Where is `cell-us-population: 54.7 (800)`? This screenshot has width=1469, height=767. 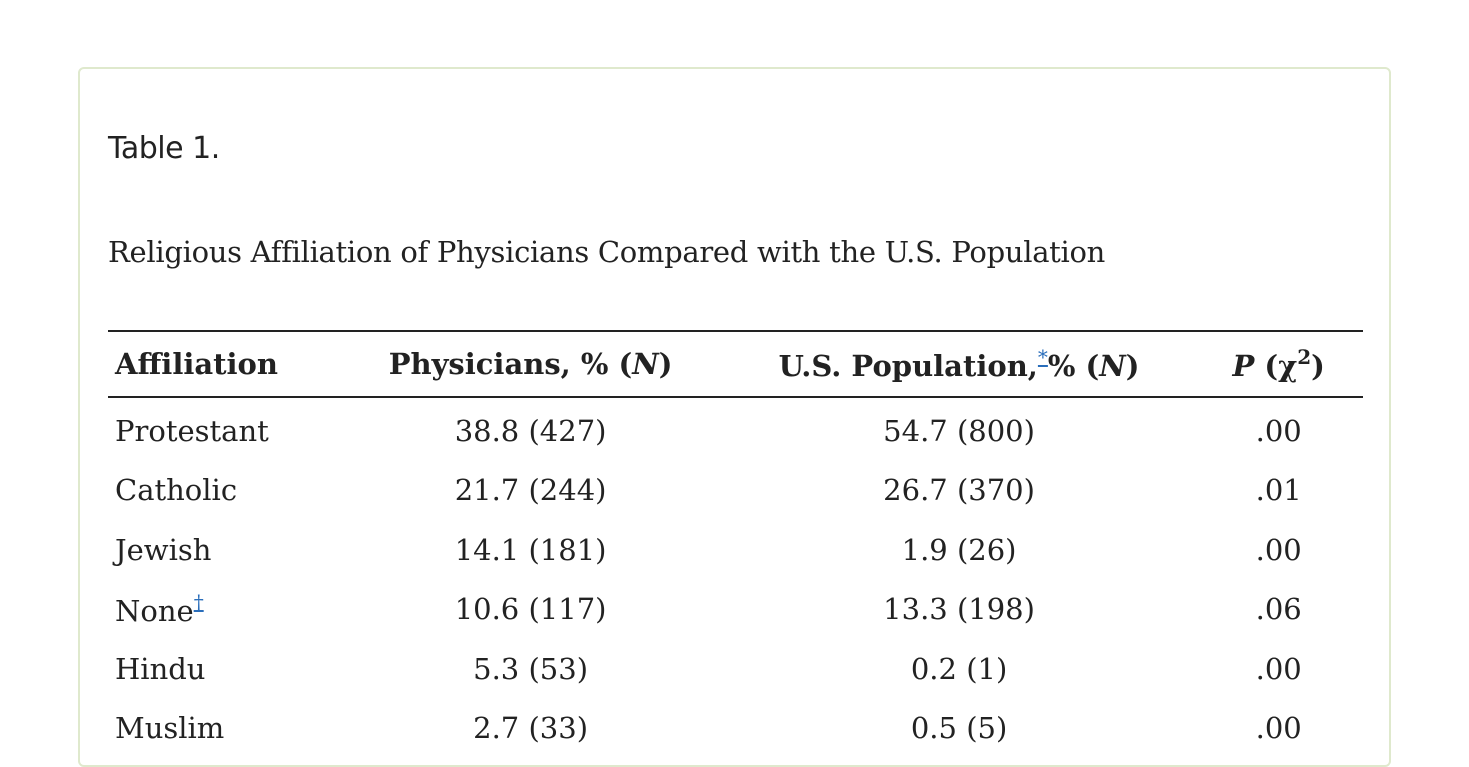 cell-us-population: 54.7 (800) is located at coordinates (959, 430).